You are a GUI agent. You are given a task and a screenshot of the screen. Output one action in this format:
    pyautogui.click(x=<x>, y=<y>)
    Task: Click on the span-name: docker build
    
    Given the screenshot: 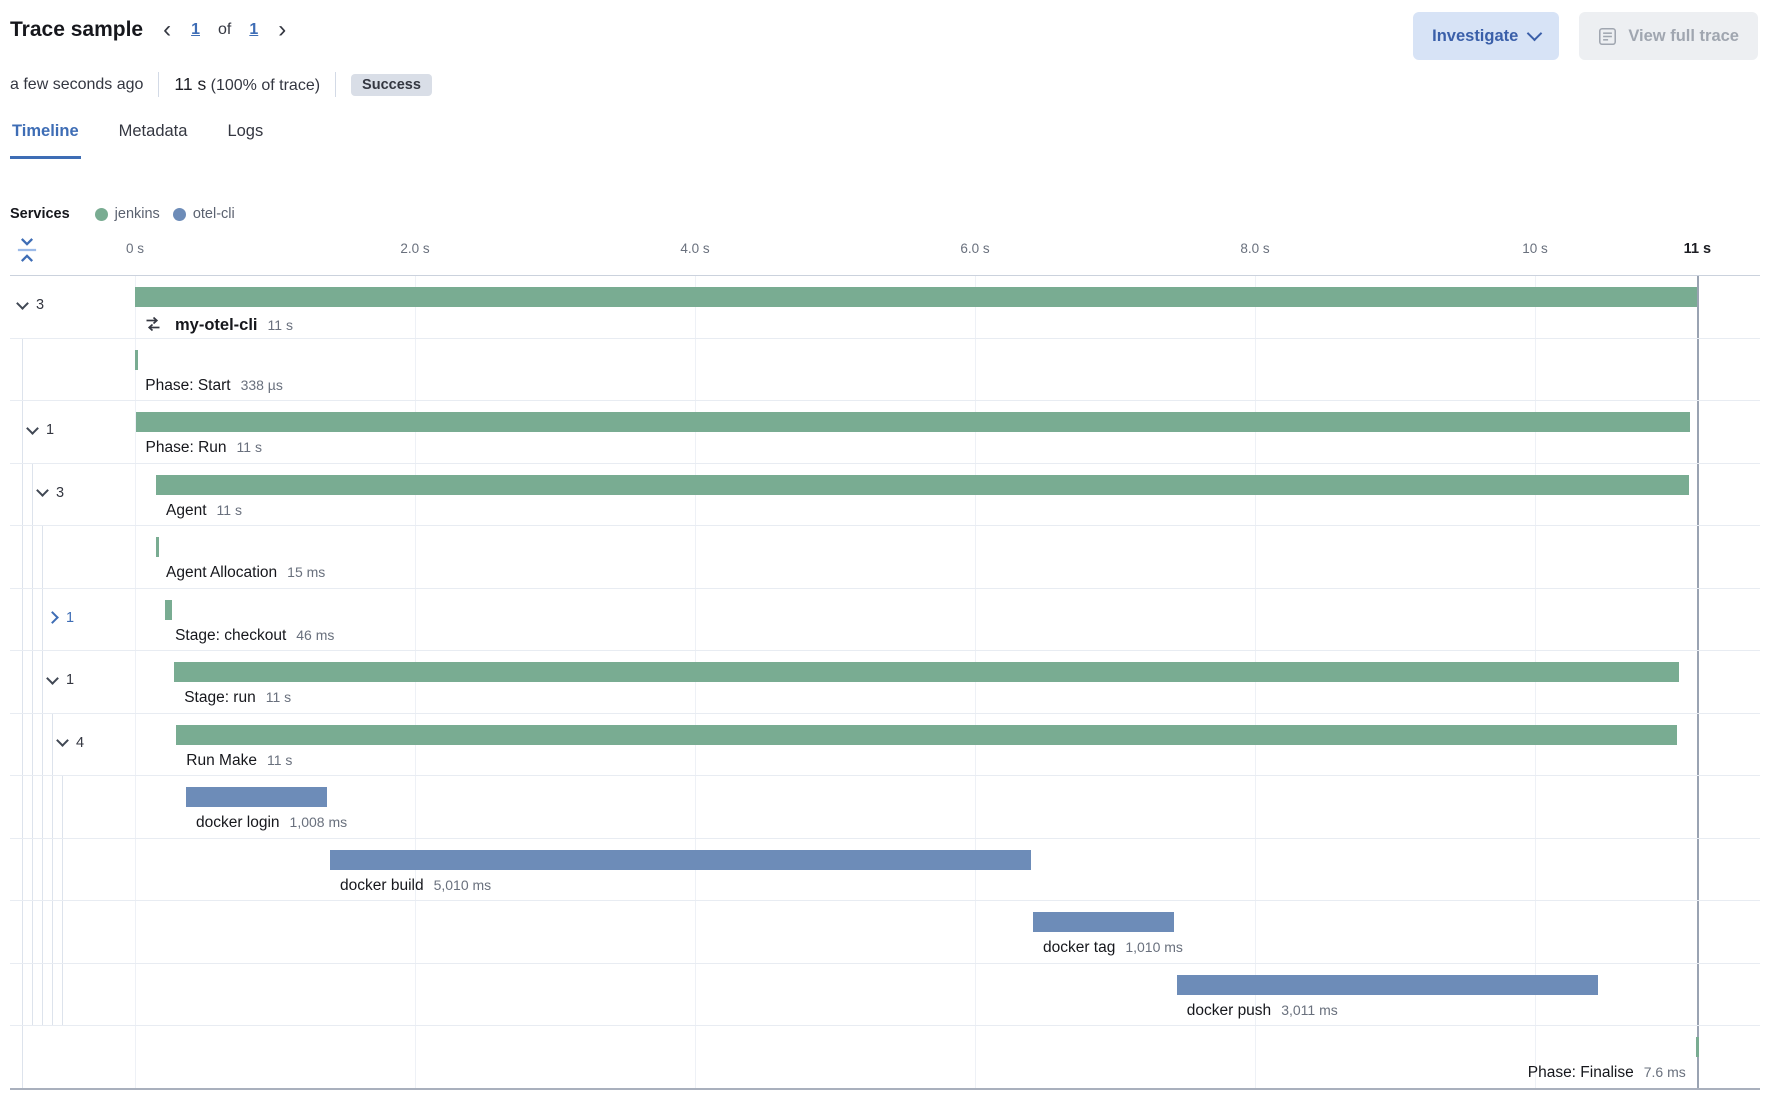 What is the action you would take?
    pyautogui.click(x=382, y=885)
    